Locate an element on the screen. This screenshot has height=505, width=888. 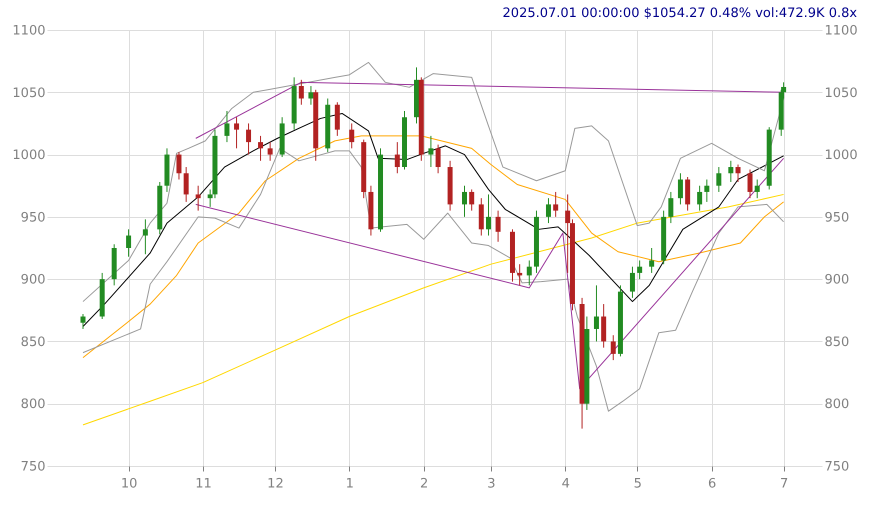
y2-tick-label: 750 is located at coordinates (837, 467).